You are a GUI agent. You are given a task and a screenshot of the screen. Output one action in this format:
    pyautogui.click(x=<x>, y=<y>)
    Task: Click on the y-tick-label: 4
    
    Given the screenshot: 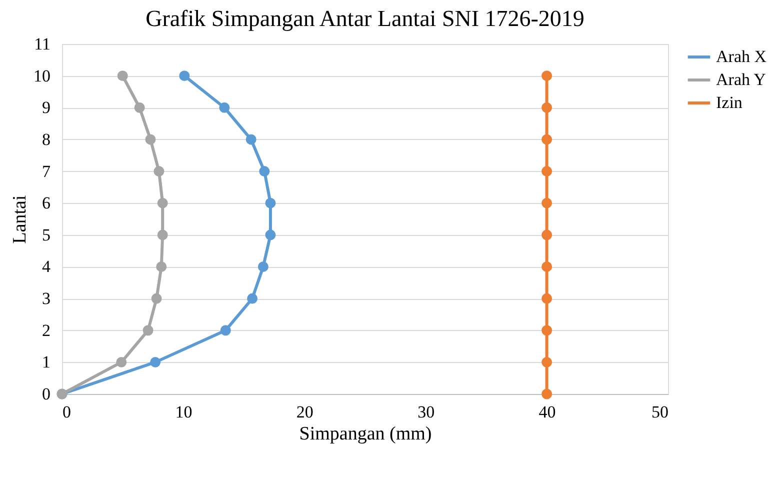 What is the action you would take?
    pyautogui.click(x=46, y=266)
    